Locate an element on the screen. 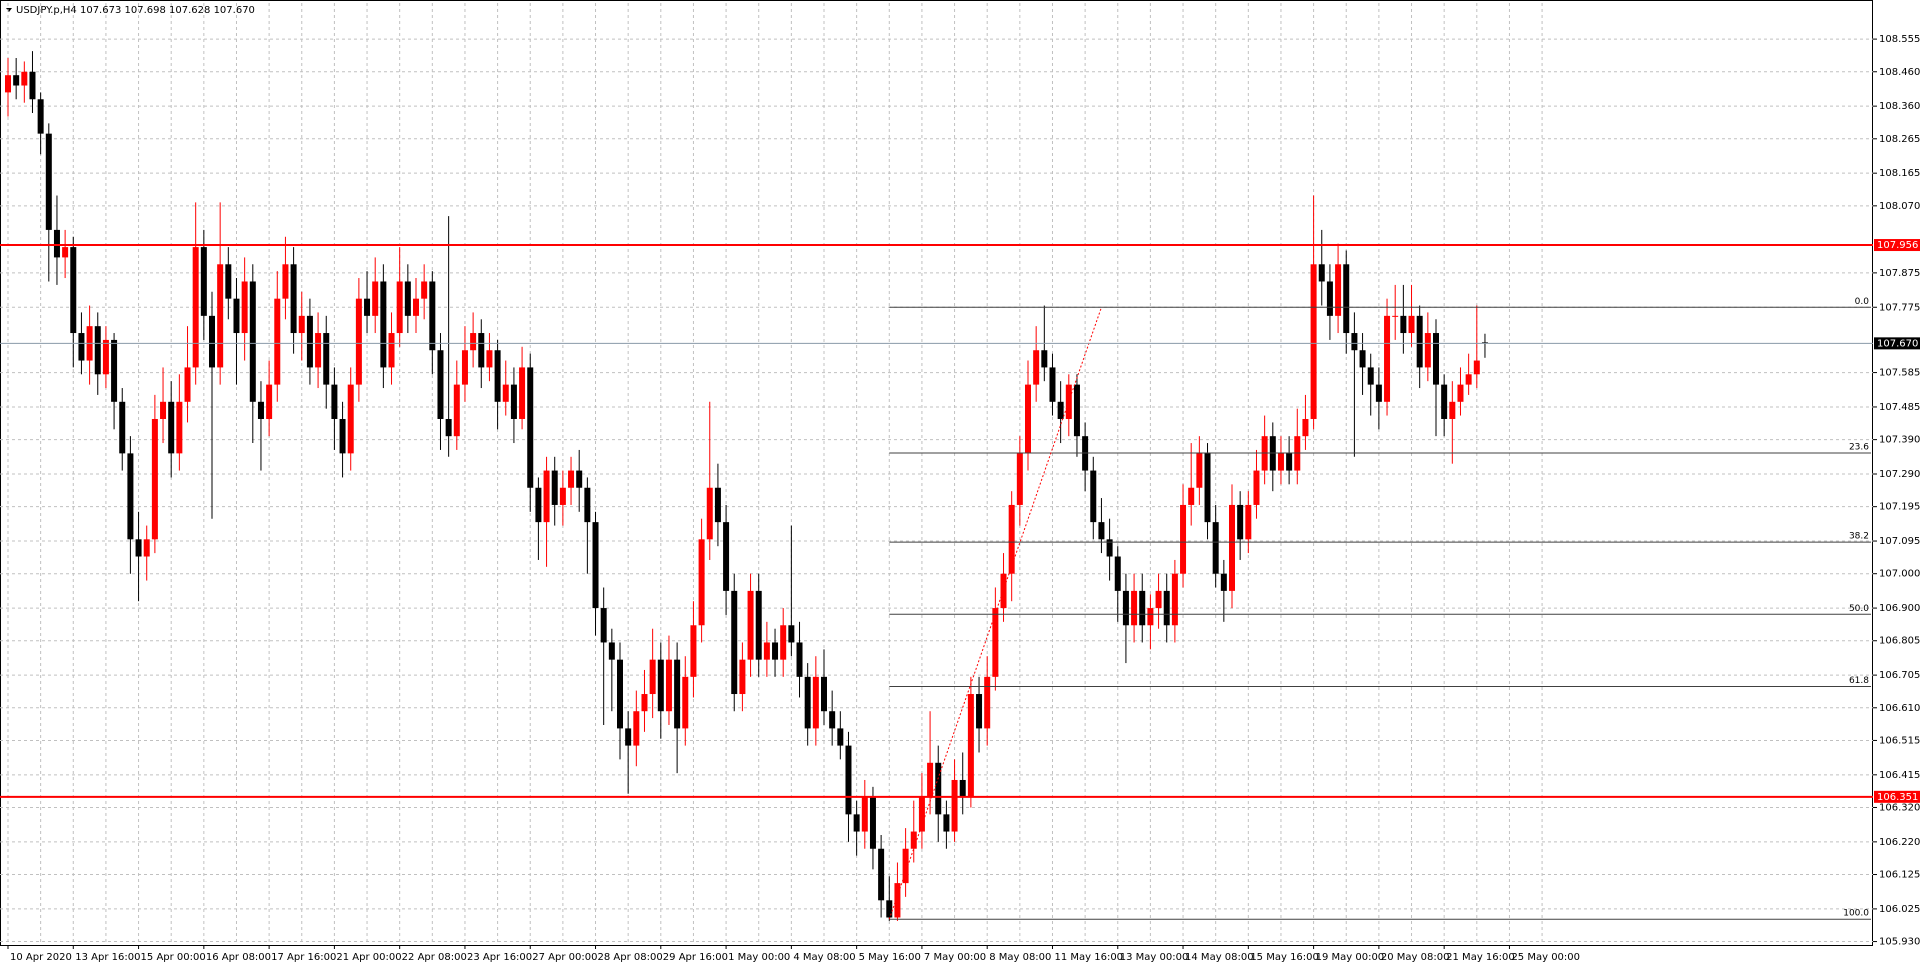 The image size is (1920, 968). y-tick-label: 106.025 is located at coordinates (1899, 909).